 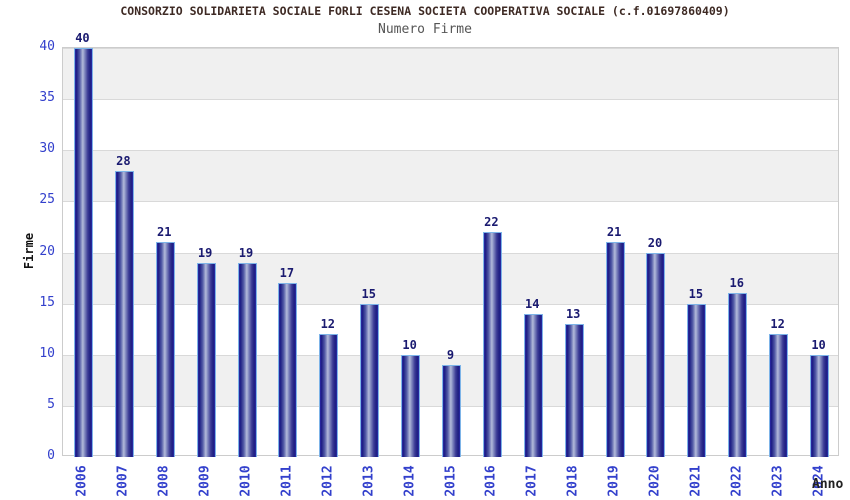 I want to click on y-tick-label: 25, so click(x=47, y=200).